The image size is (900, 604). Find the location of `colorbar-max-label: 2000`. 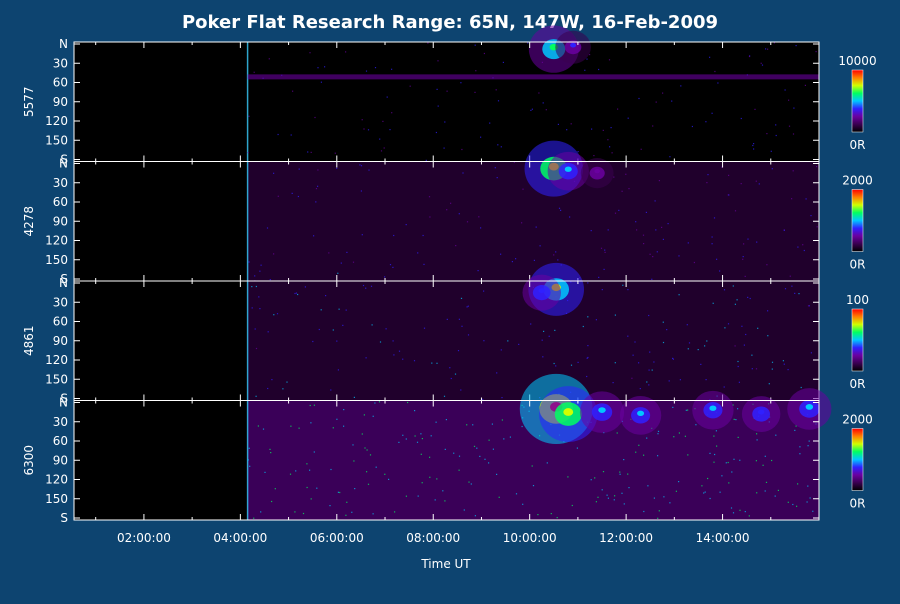

colorbar-max-label: 2000 is located at coordinates (857, 420).